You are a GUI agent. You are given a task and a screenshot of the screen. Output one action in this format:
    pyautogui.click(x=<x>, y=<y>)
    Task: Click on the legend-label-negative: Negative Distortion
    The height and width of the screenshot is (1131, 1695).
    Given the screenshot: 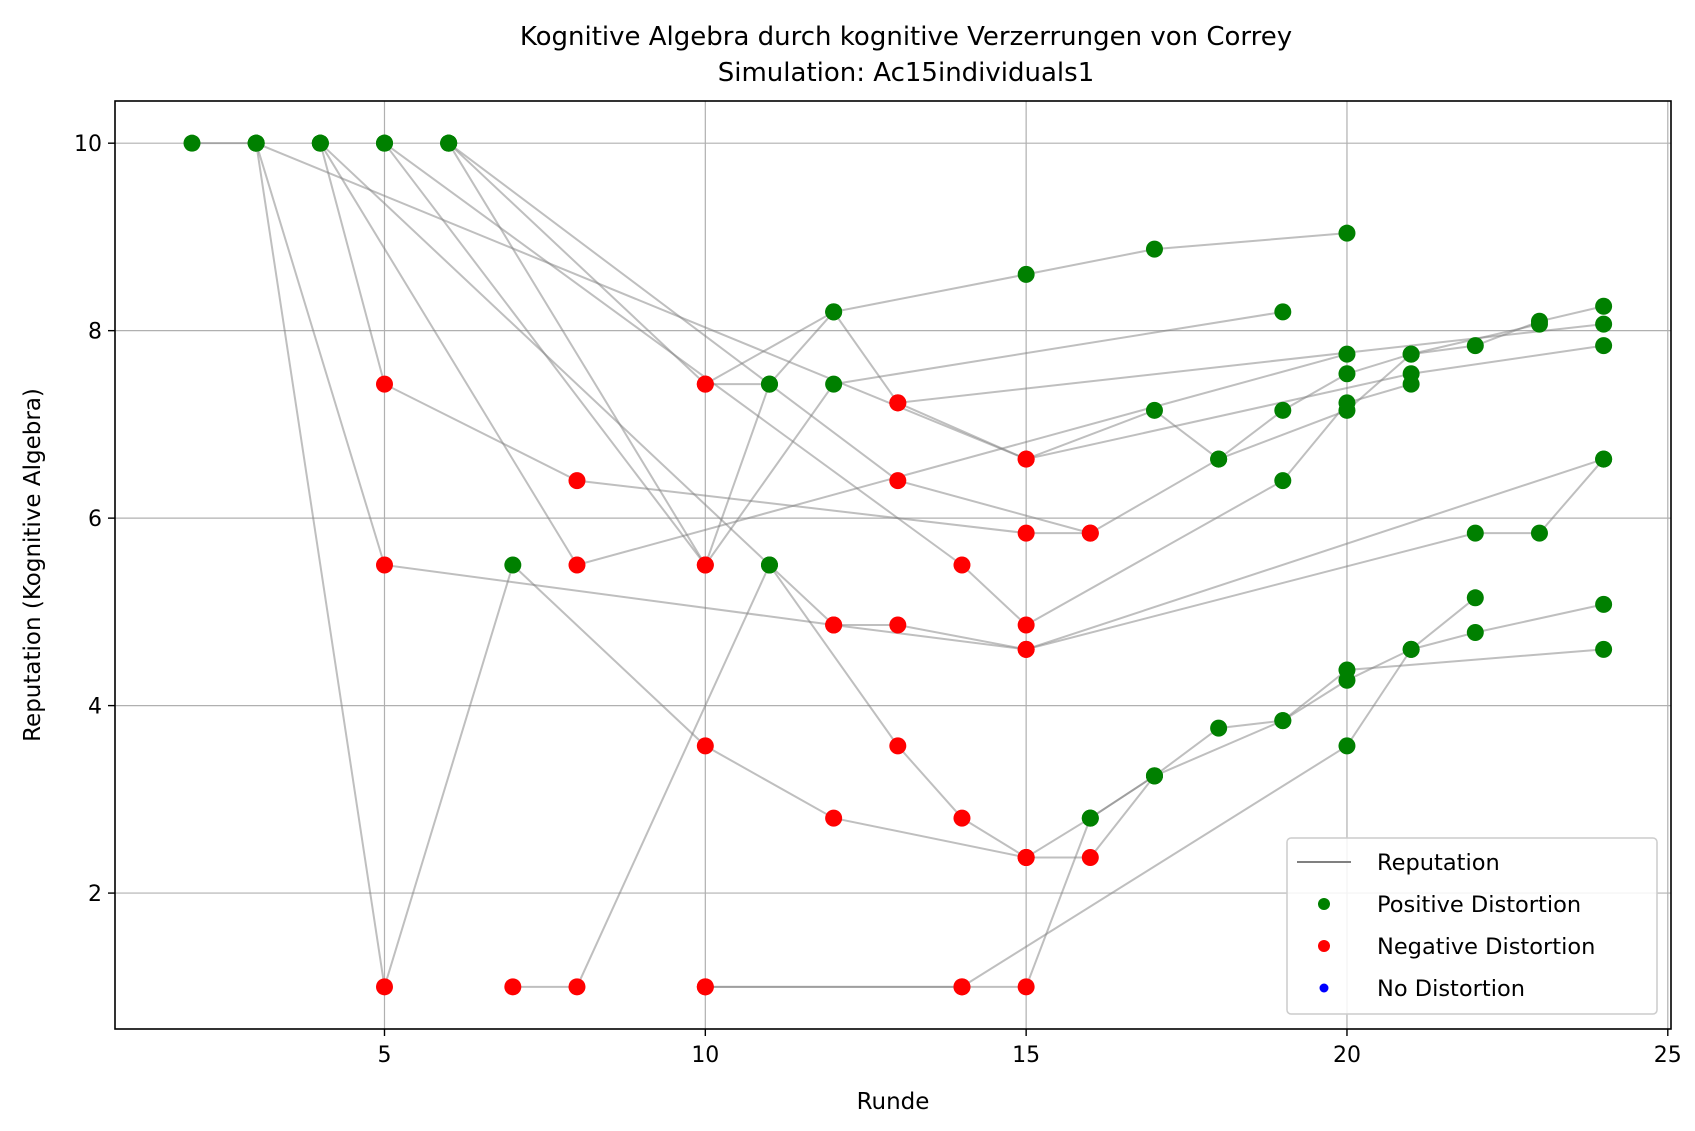 What is the action you would take?
    pyautogui.click(x=1486, y=947)
    